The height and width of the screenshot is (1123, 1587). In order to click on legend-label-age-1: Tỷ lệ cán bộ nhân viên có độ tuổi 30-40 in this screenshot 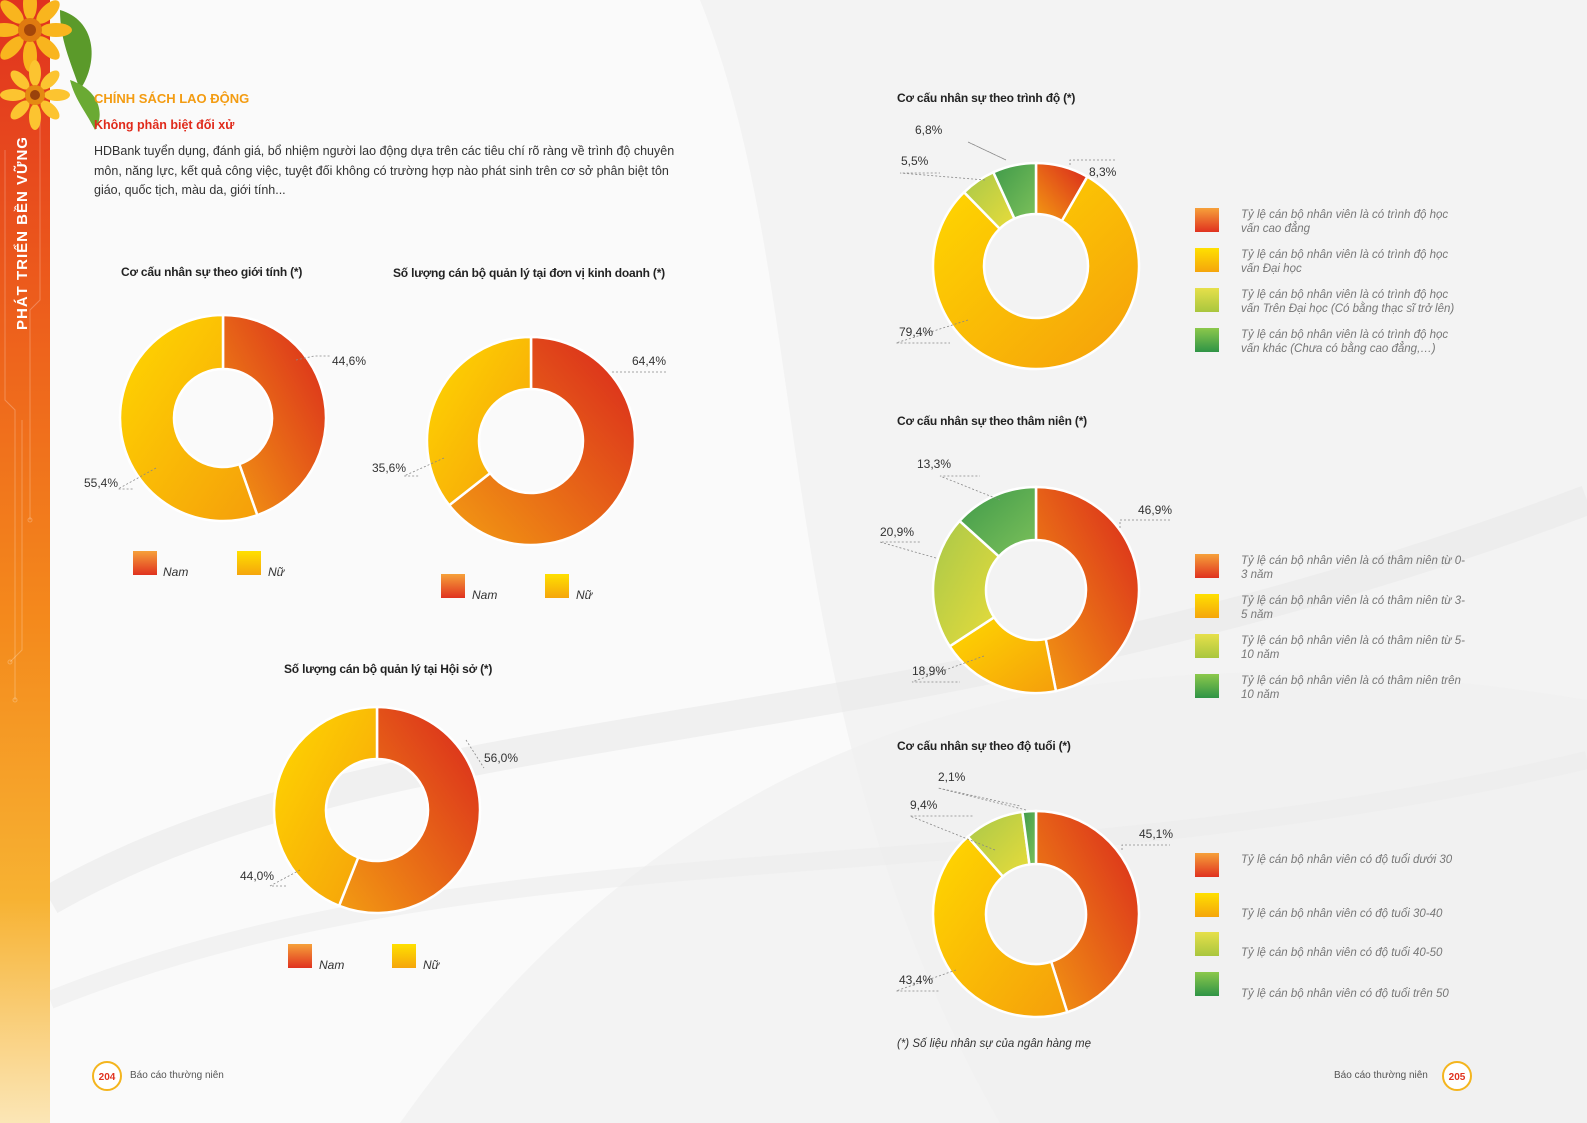, I will do `click(1342, 914)`.